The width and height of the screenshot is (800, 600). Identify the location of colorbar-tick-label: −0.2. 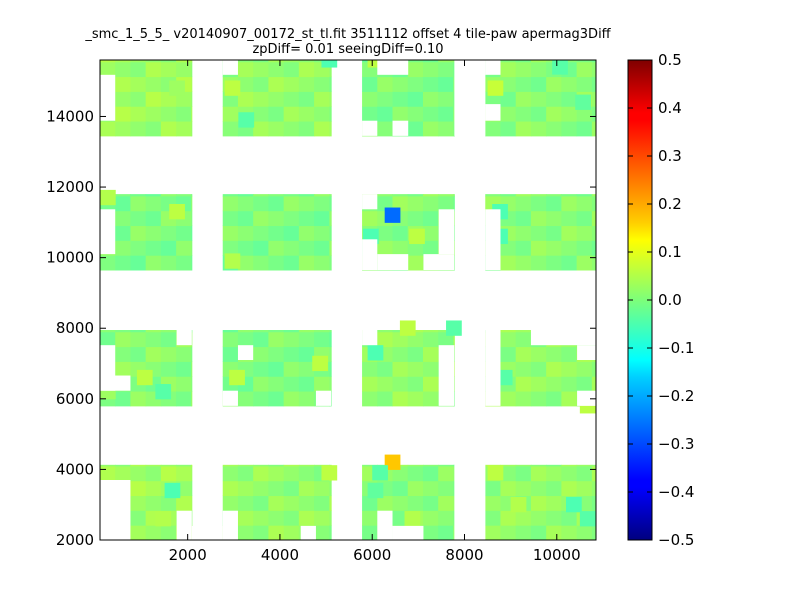
(676, 396).